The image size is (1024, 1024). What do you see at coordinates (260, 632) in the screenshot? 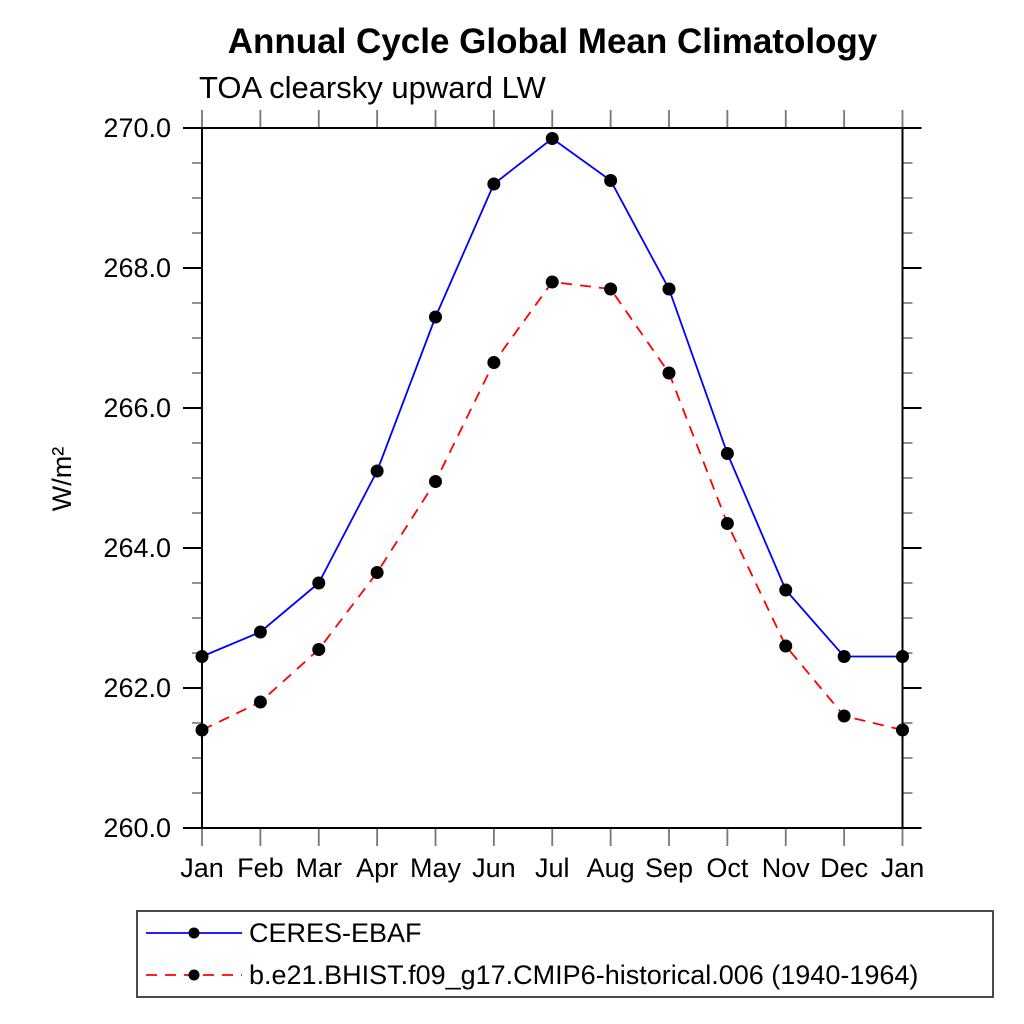
I see `data-point-s0-Feb` at bounding box center [260, 632].